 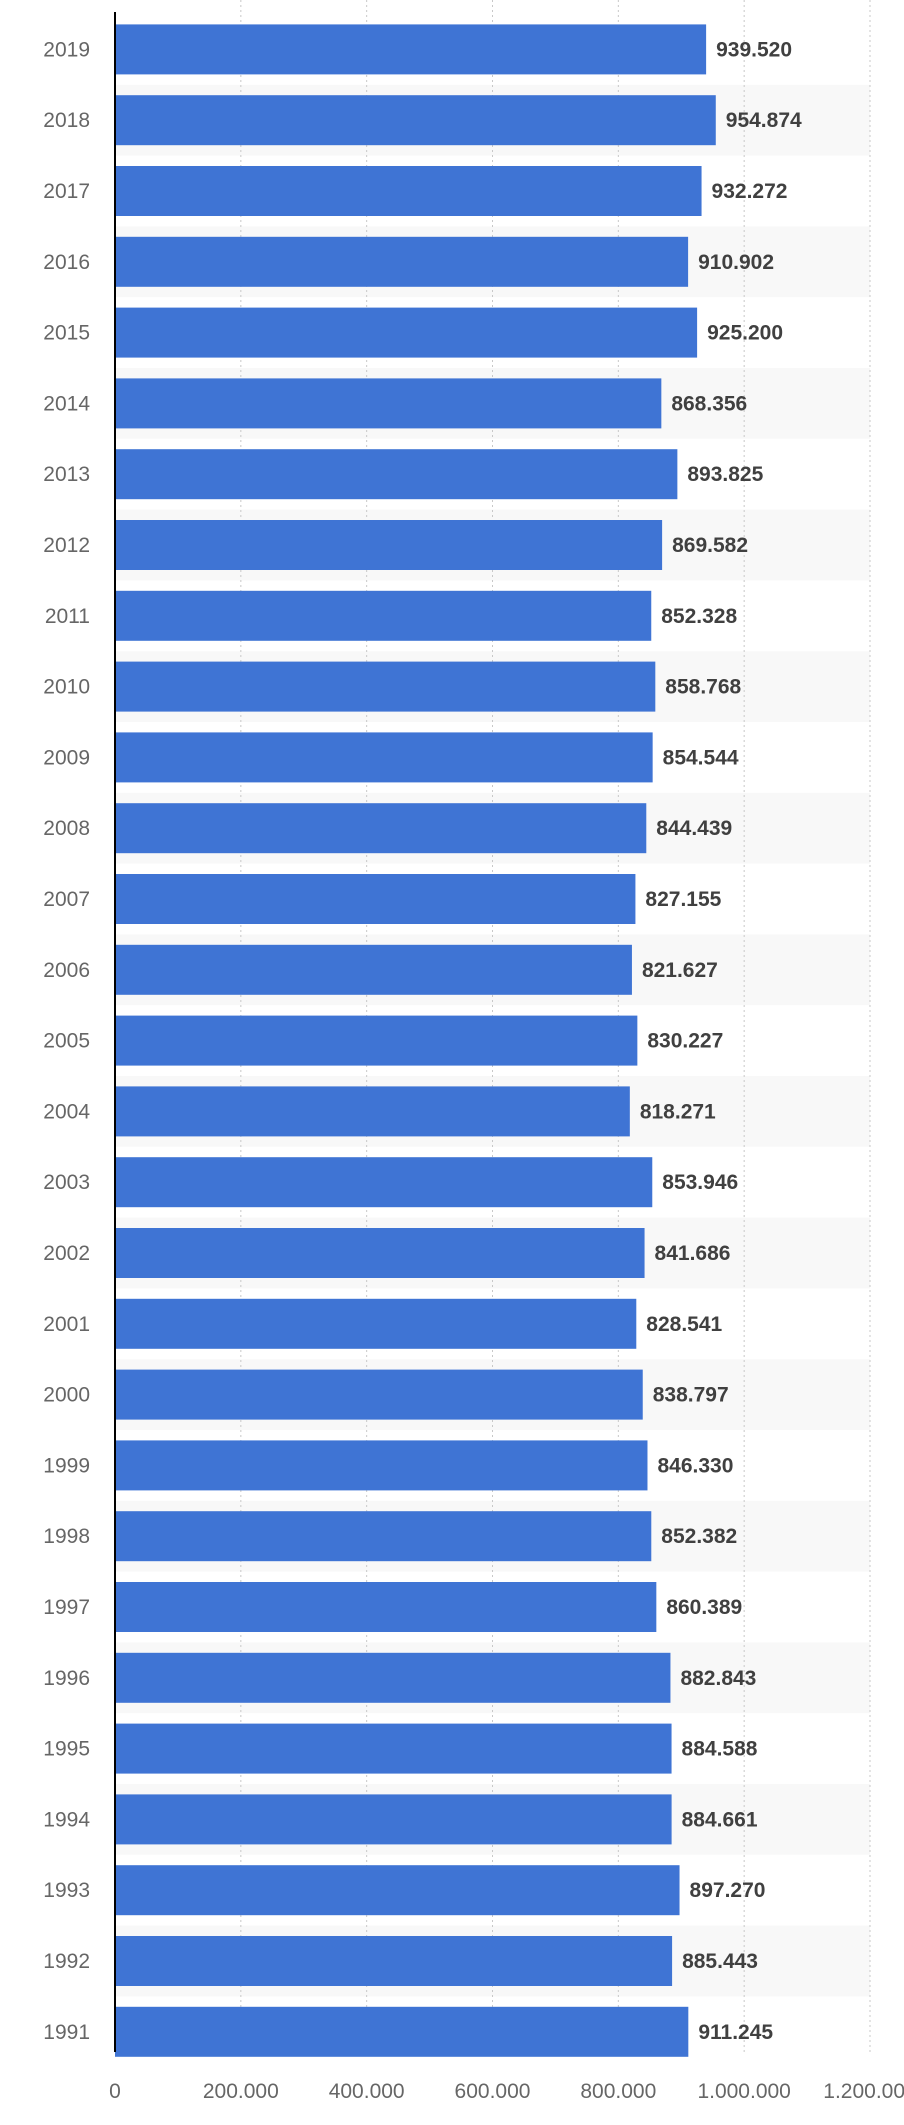 What do you see at coordinates (720, 1749) in the screenshot?
I see `value-label: 884.588` at bounding box center [720, 1749].